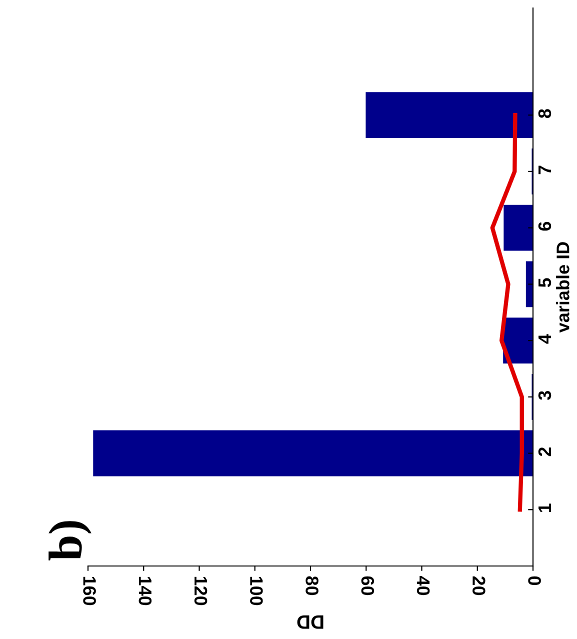 The image size is (577, 639). I want to click on x-tick-label: 140, so click(145, 591).